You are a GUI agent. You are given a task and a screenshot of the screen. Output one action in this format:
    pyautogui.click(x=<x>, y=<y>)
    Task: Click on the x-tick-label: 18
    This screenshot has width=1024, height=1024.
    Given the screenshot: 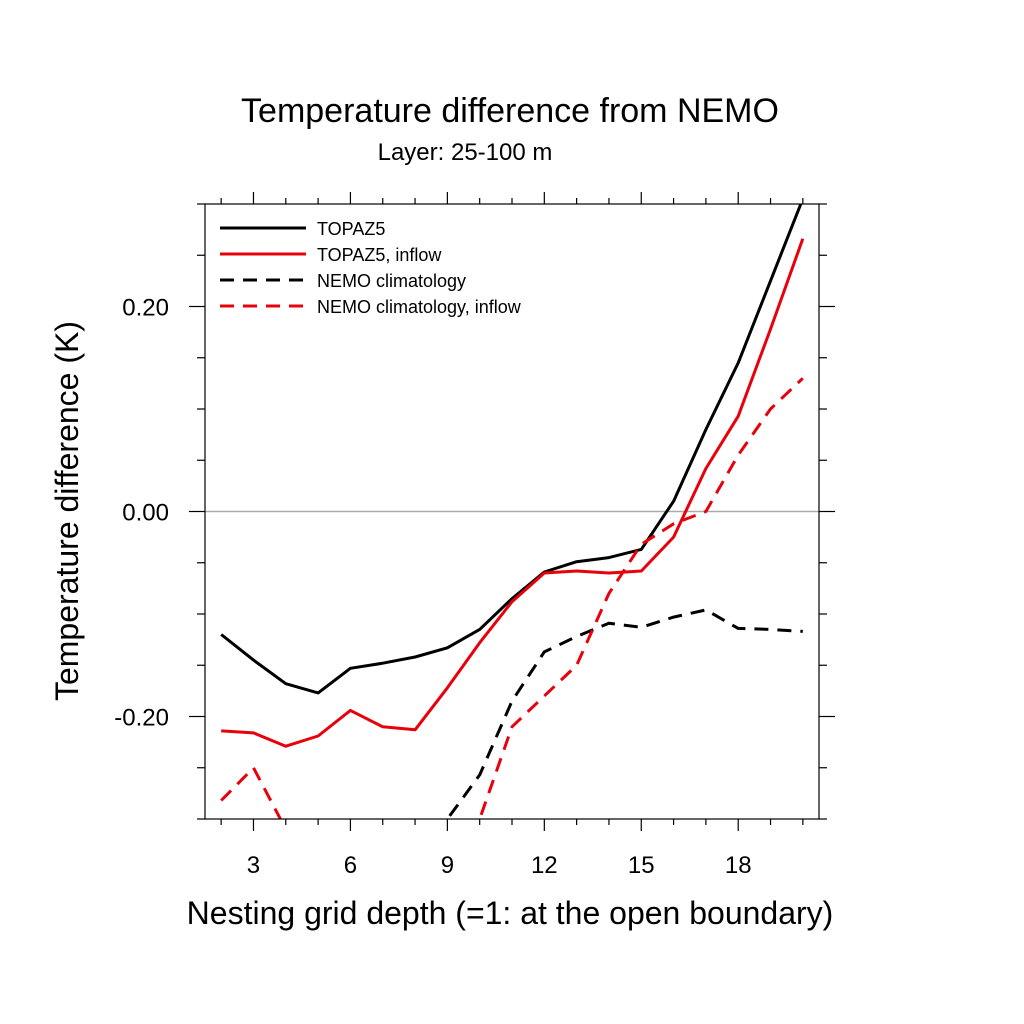 What is the action you would take?
    pyautogui.click(x=738, y=865)
    